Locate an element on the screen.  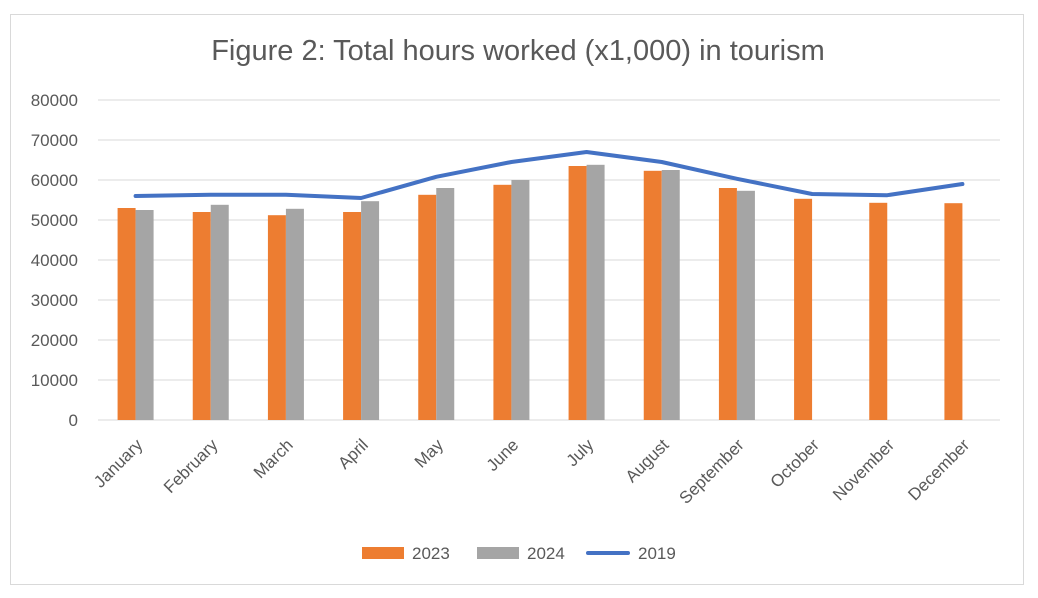
bar-2023-june is located at coordinates (502, 302).